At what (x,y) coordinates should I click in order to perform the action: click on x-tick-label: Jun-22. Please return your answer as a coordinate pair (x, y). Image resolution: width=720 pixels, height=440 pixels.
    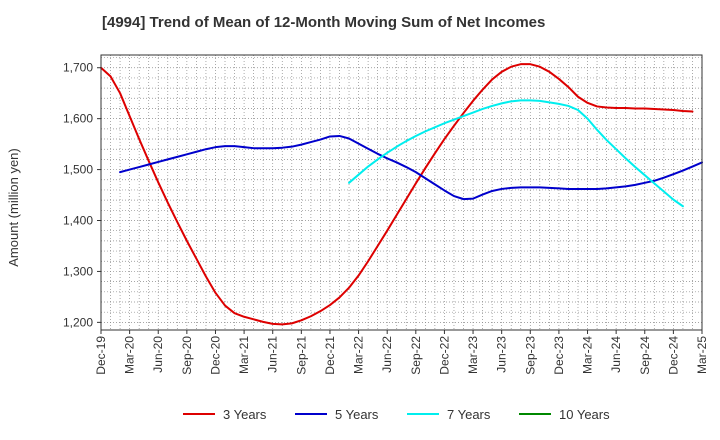
    Looking at the image, I should click on (387, 354).